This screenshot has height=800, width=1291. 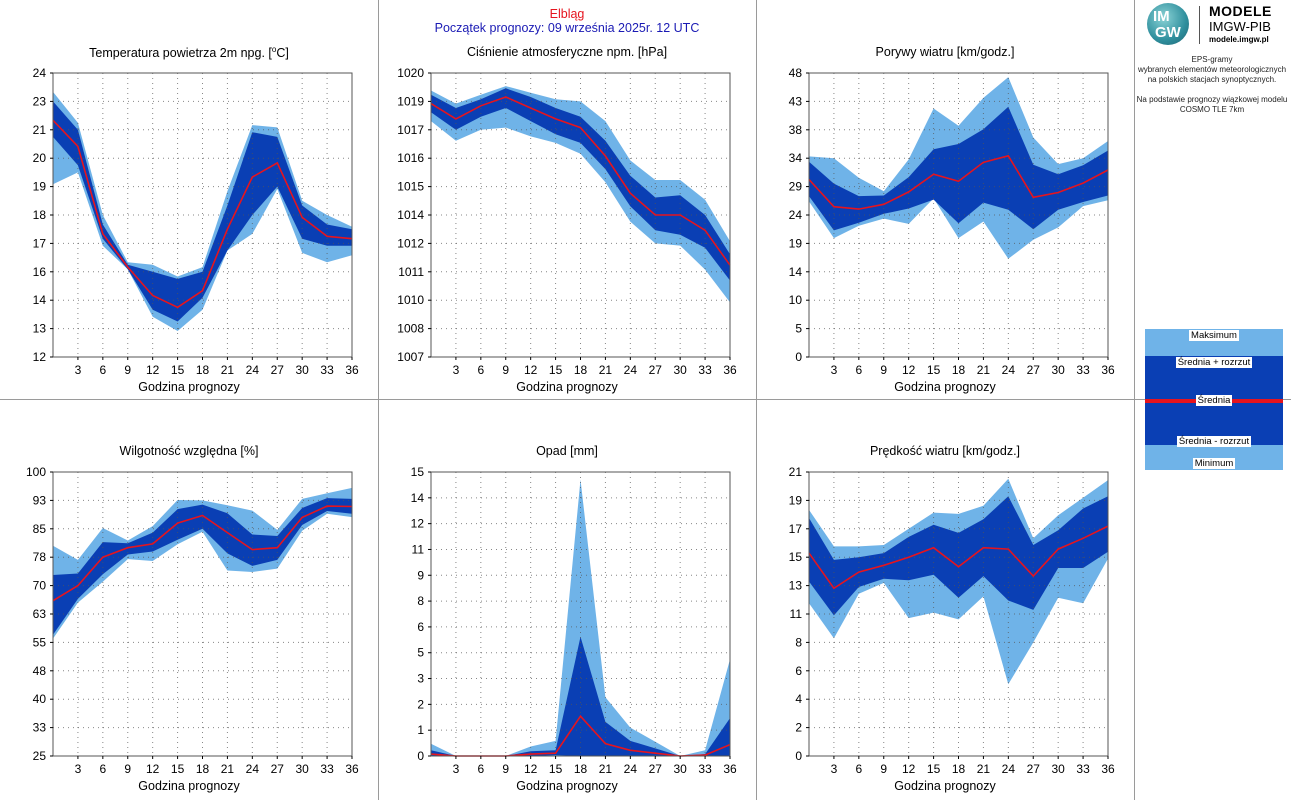 I want to click on y-tick-label: 17, so click(x=796, y=529).